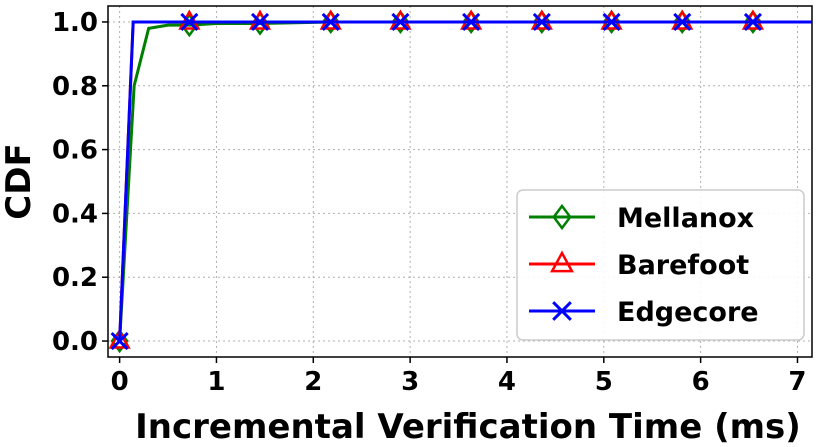 Image resolution: width=830 pixels, height=447 pixels. What do you see at coordinates (685, 218) in the screenshot?
I see `legend-label: Mellanox` at bounding box center [685, 218].